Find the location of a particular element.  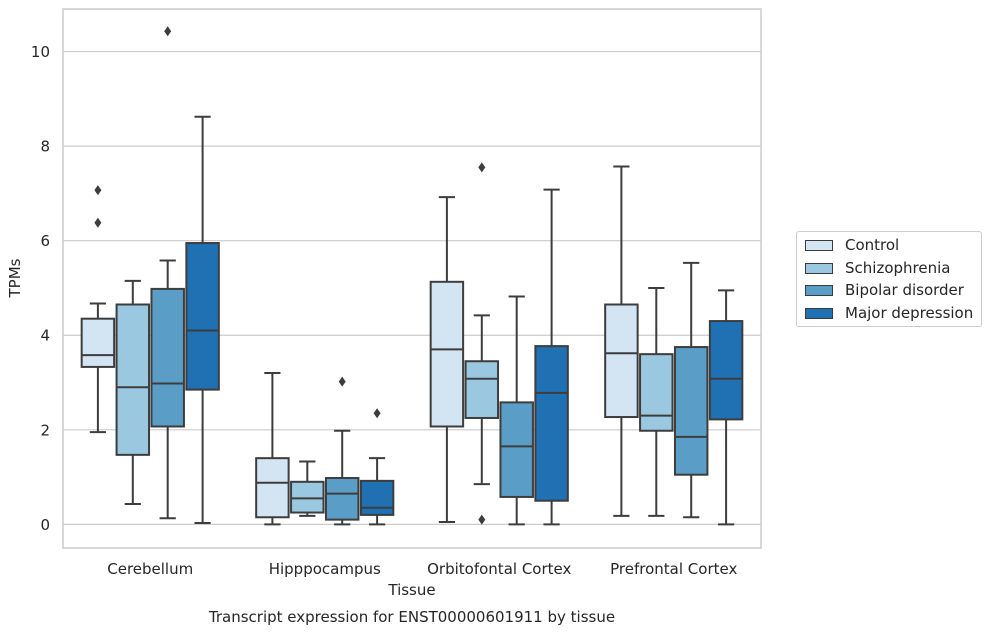

x-tick-label: Orbitofontal Cortex is located at coordinates (499, 569).